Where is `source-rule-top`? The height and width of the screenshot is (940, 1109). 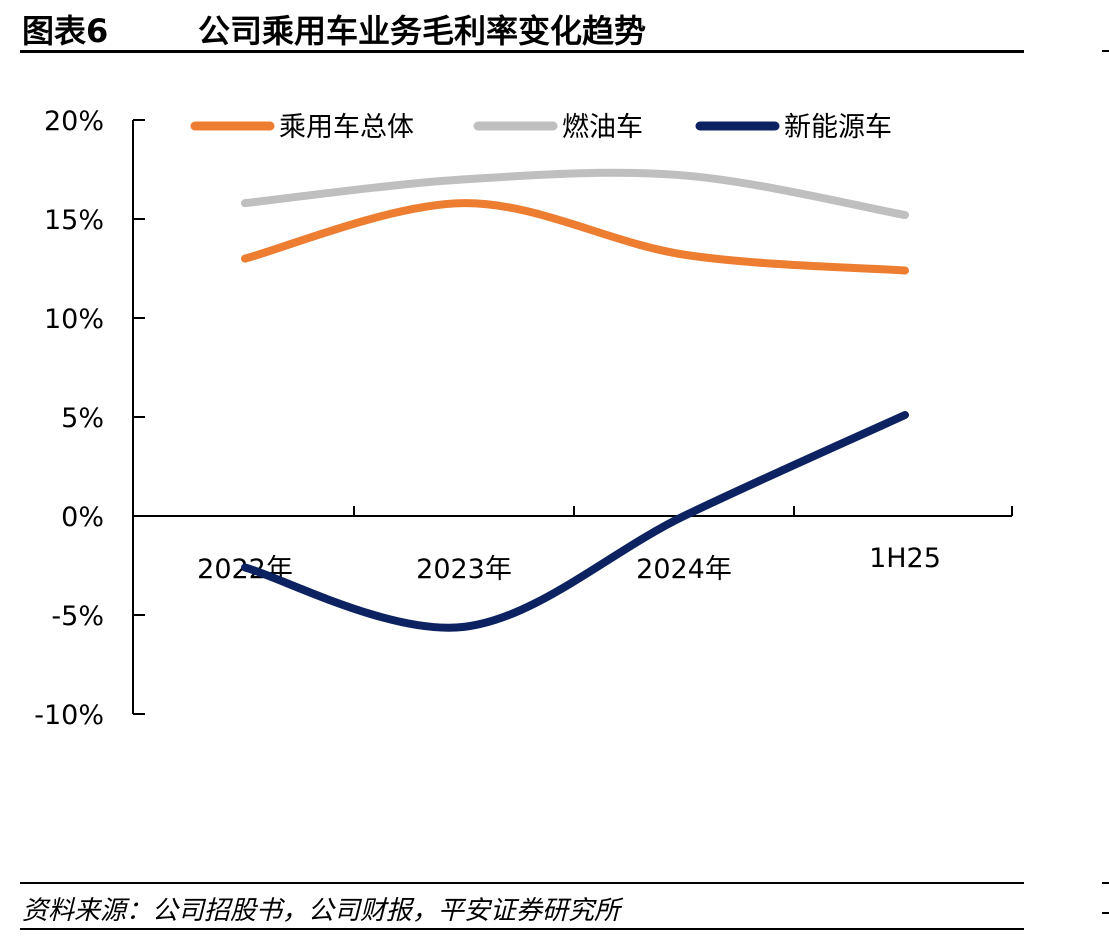 source-rule-top is located at coordinates (522, 883).